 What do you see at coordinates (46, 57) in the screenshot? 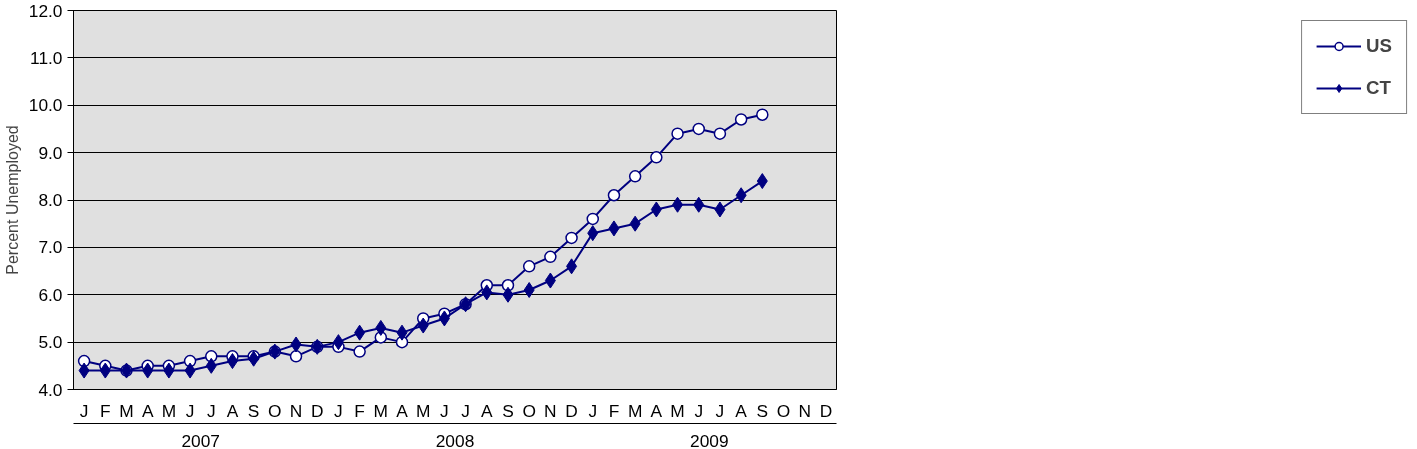
I see `y-tick-label: 11.0` at bounding box center [46, 57].